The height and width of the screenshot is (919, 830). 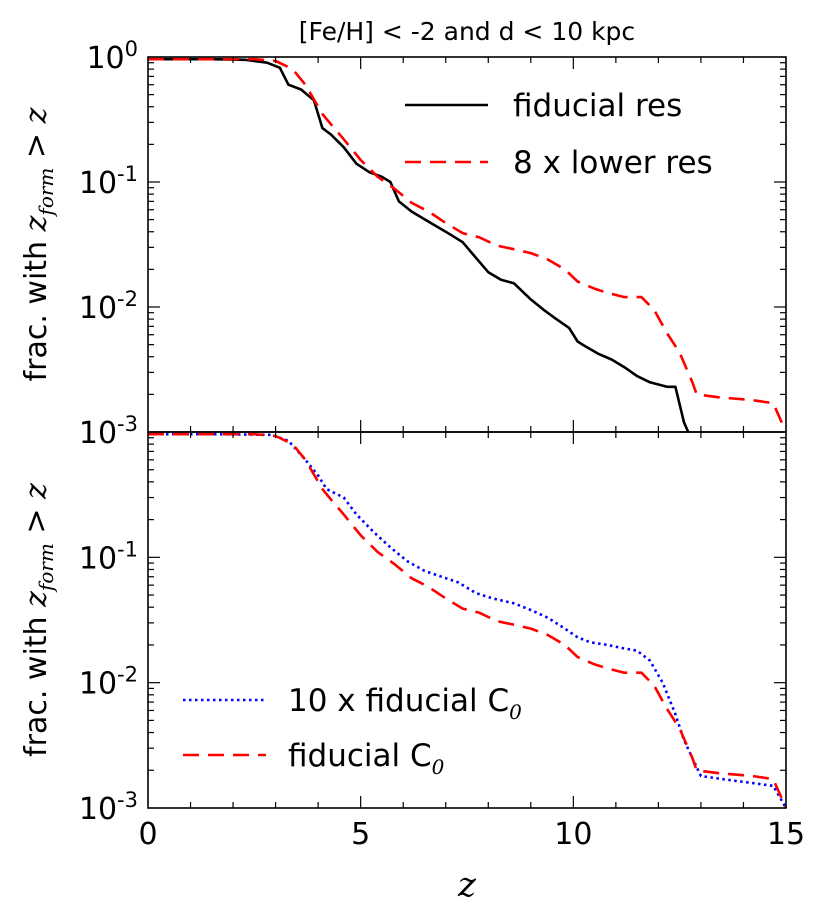 What do you see at coordinates (147, 834) in the screenshot?
I see `x-tick-label: 0` at bounding box center [147, 834].